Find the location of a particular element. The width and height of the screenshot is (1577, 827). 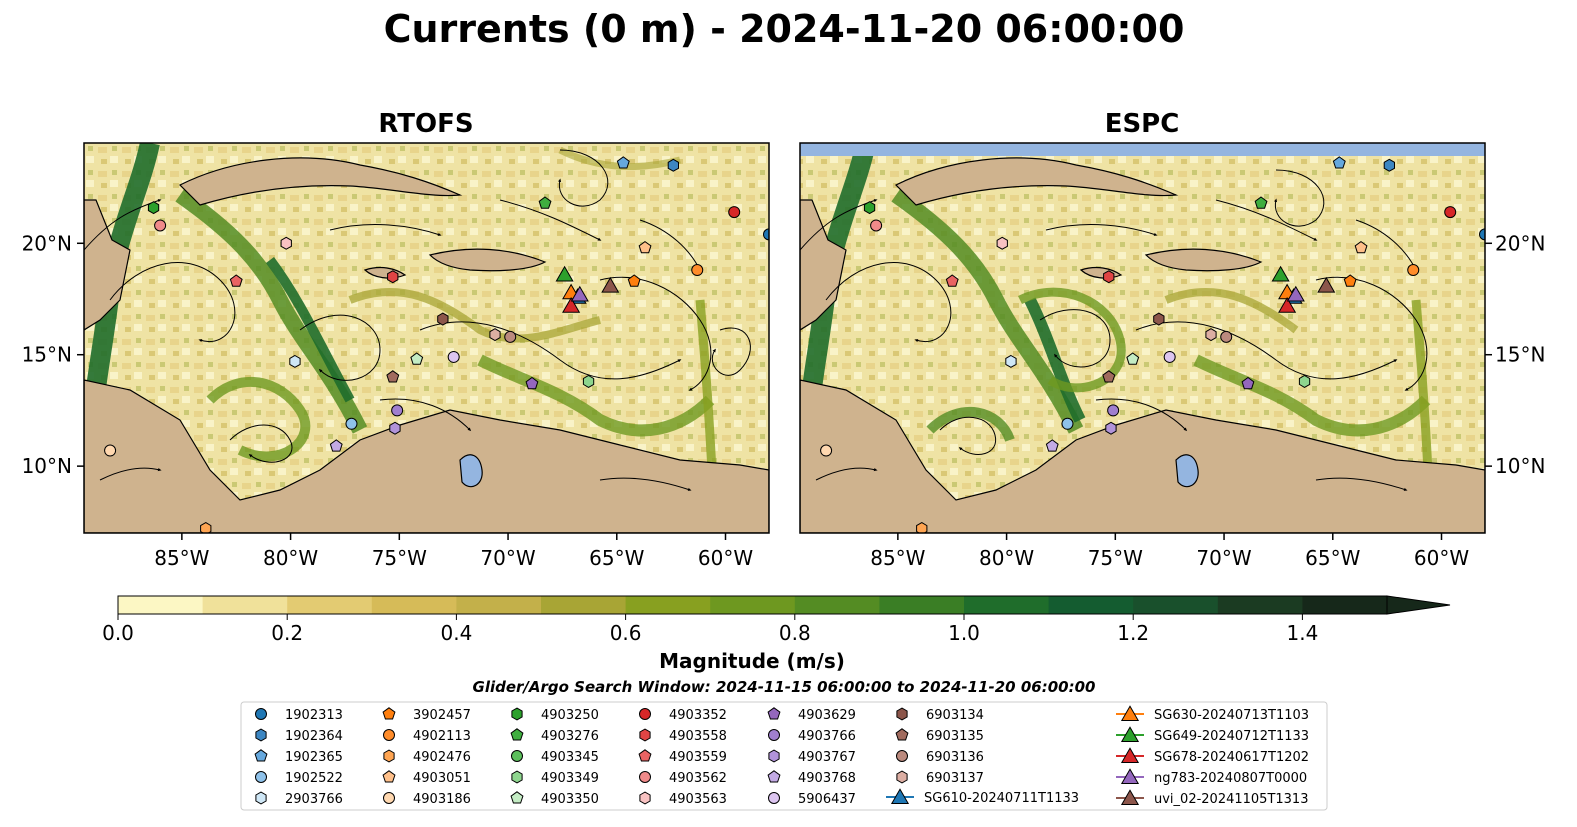

legend-label: 4903186 is located at coordinates (442, 799).